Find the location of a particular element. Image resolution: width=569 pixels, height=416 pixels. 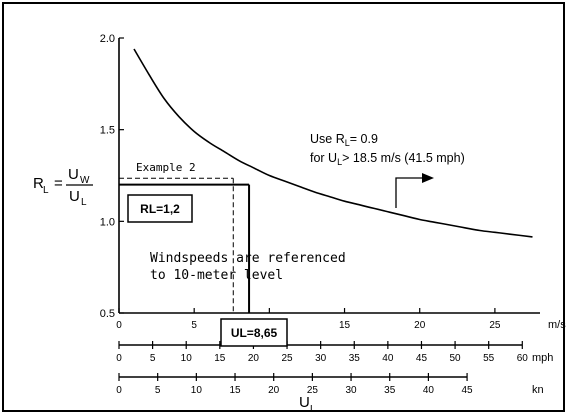

x-unit-ms: m/s is located at coordinates (557, 325).